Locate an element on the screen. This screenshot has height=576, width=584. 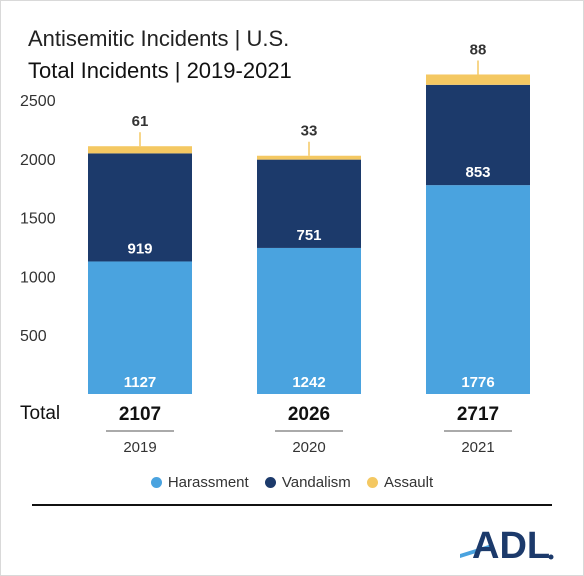
data-label-assault-2020: 33 is located at coordinates (309, 131).